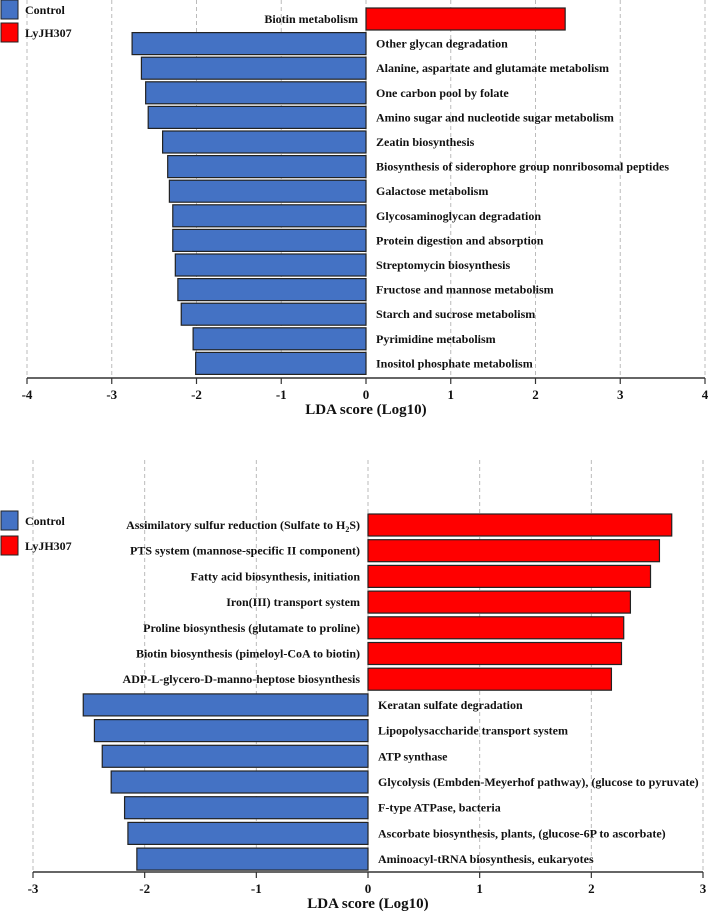 This screenshot has width=709, height=914. Describe the element at coordinates (705, 394) in the screenshot. I see `x-tick-label: 4` at that location.